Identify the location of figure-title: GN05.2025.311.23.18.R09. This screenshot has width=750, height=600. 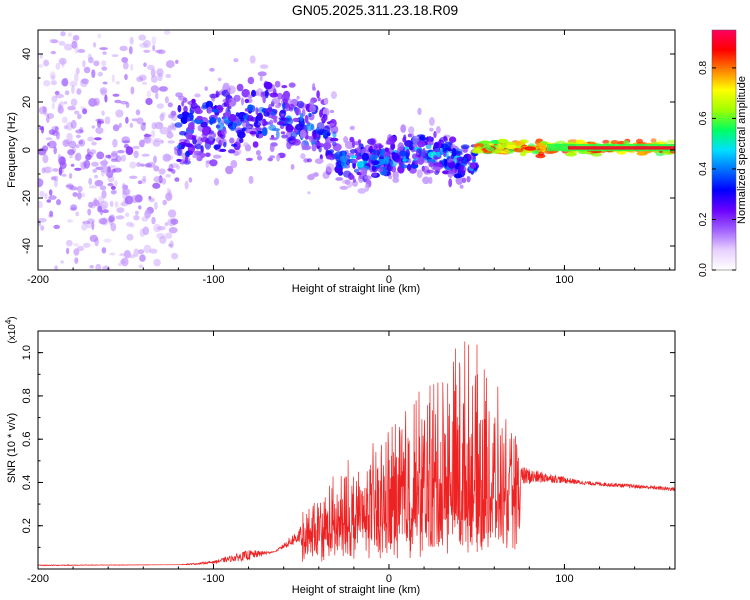
(375, 10).